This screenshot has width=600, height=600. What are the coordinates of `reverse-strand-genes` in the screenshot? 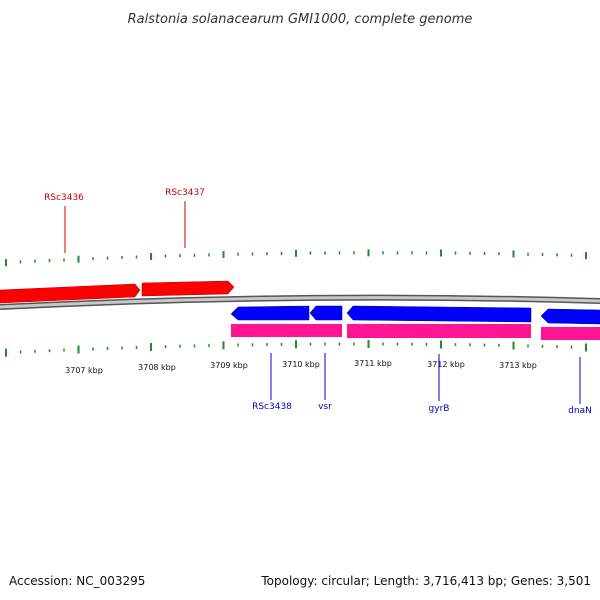 It's located at (415, 315).